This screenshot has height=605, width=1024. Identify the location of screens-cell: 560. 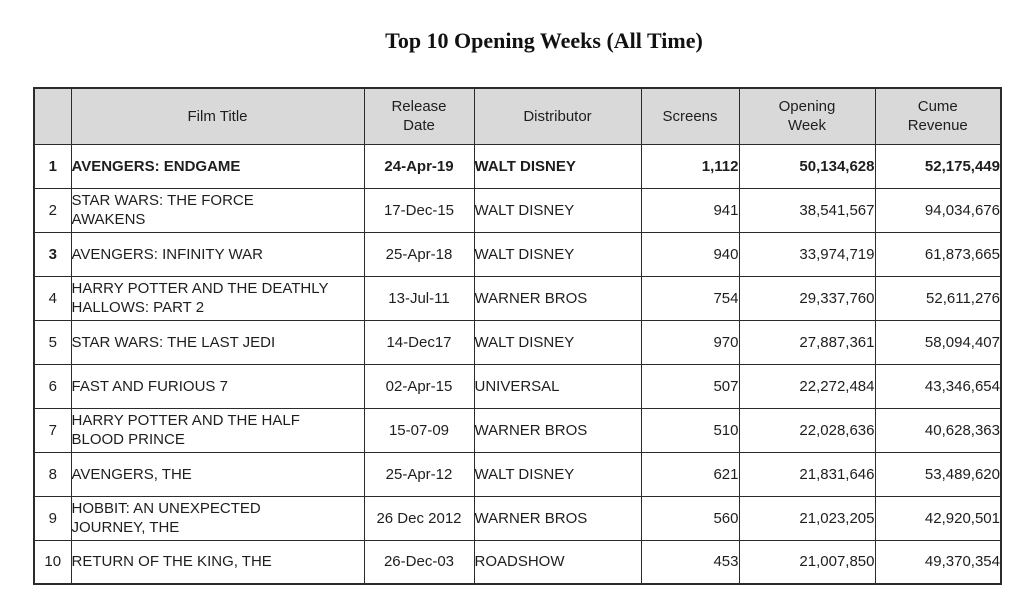
(690, 518).